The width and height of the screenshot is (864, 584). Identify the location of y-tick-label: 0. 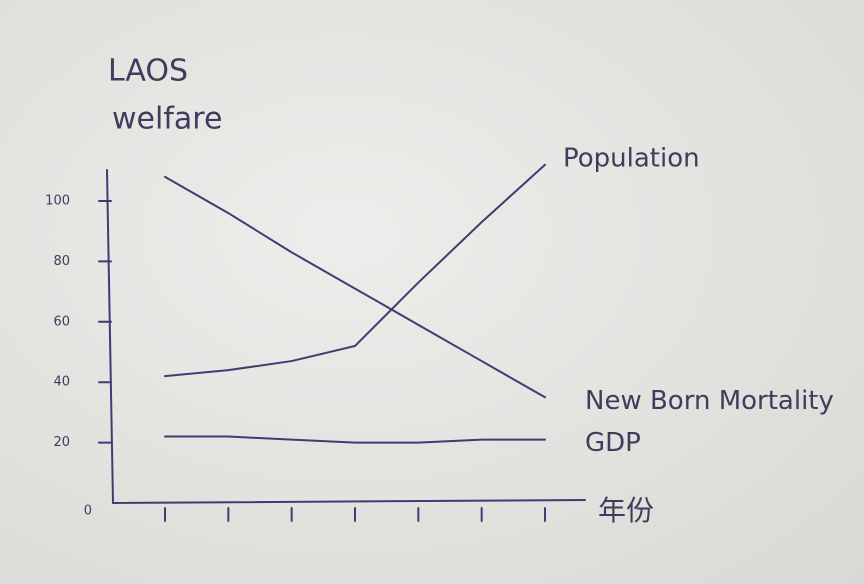
(88, 511).